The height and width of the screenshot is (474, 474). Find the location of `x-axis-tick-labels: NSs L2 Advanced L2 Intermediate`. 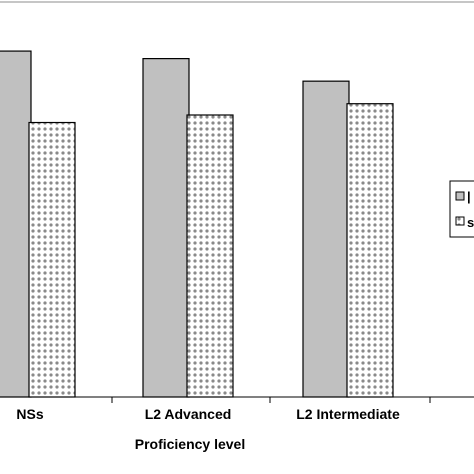

x-axis-tick-labels: NSs L2 Advanced L2 Intermediate is located at coordinates (208, 414).